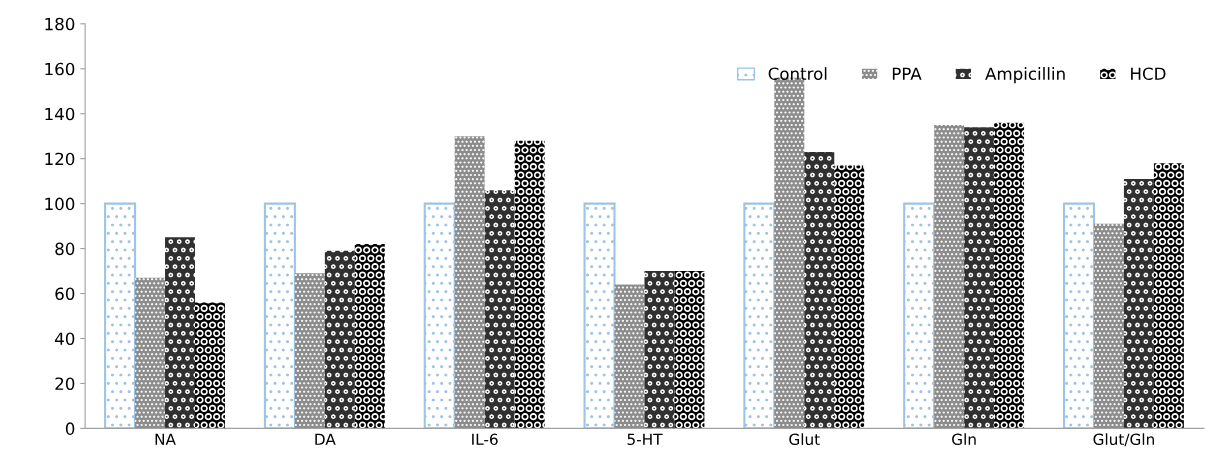 The width and height of the screenshot is (1216, 476). What do you see at coordinates (1123, 440) in the screenshot?
I see `x-tick-label: Glut/Gln` at bounding box center [1123, 440].